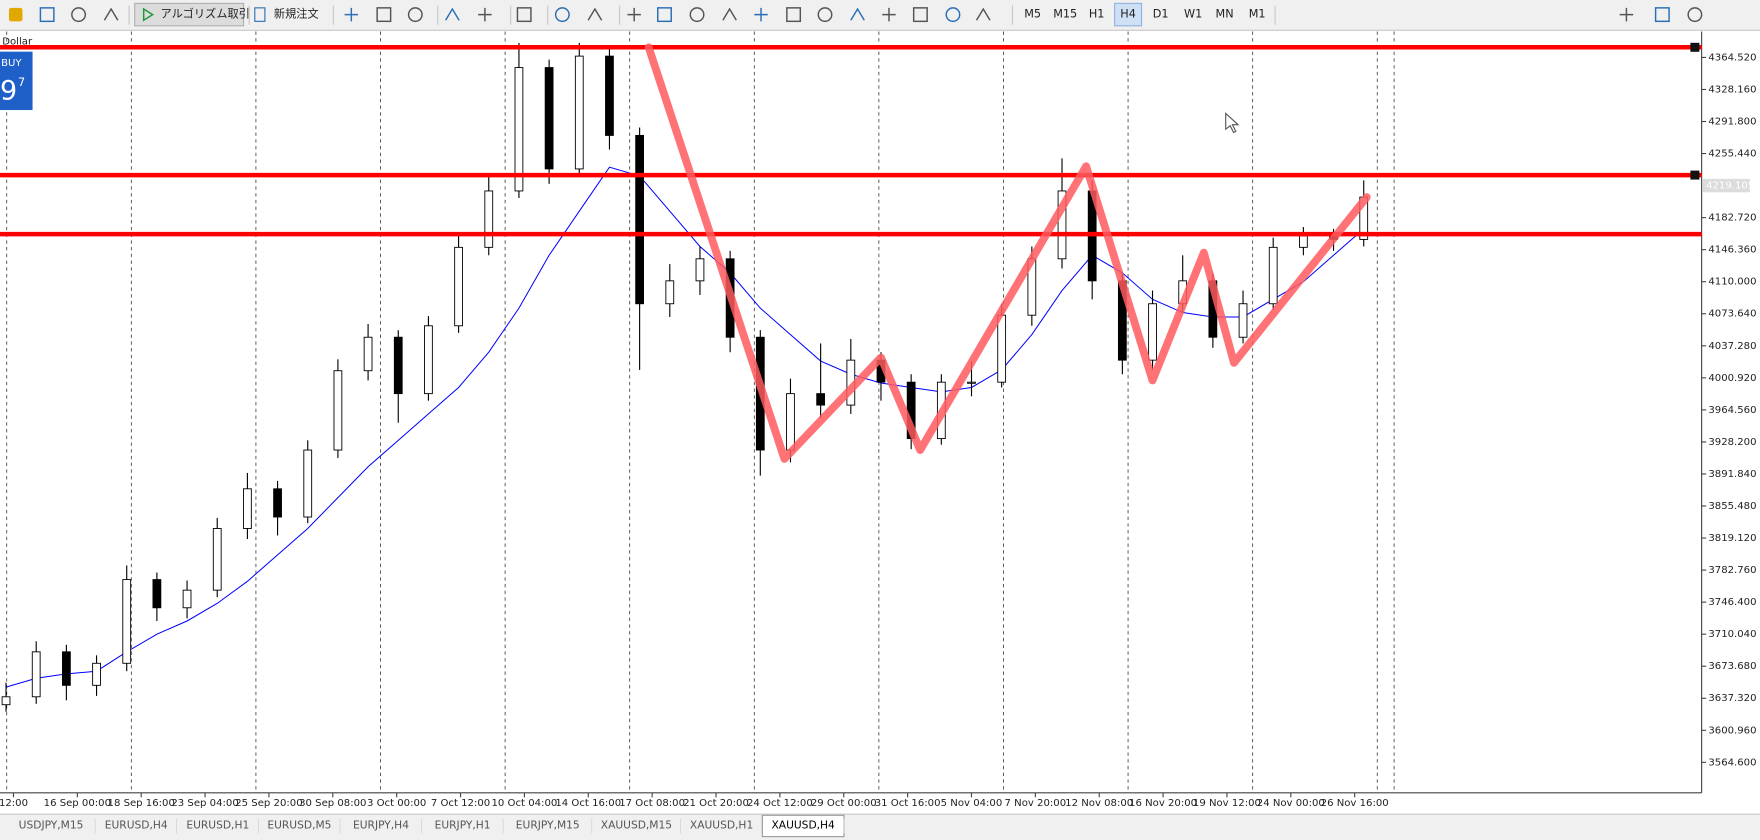 This screenshot has height=840, width=1760. Describe the element at coordinates (1036, 803) in the screenshot. I see `x-tick-label: 7 Nov 20:00` at that location.